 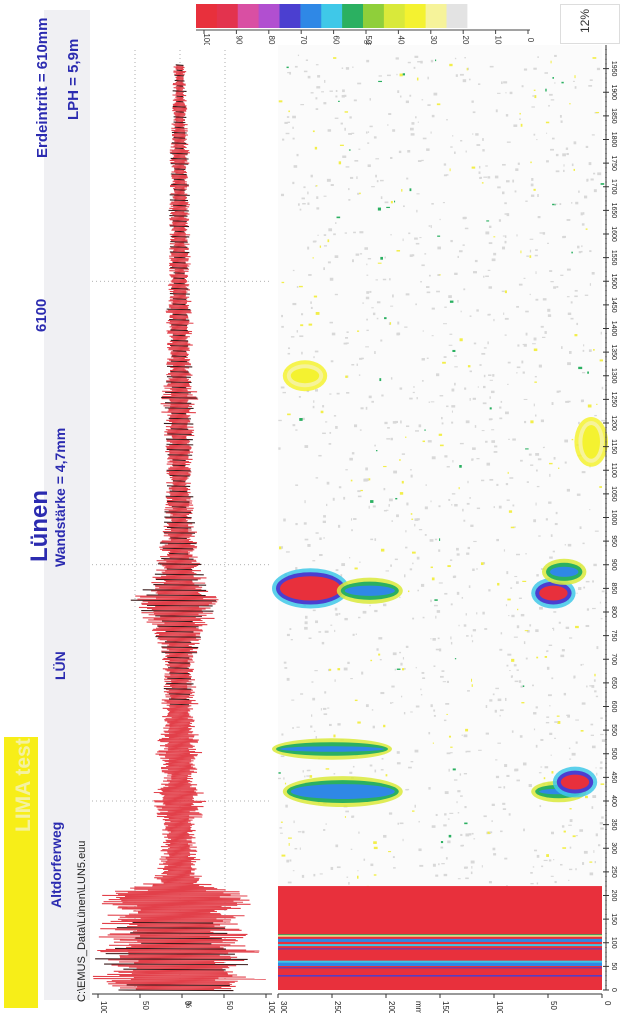 What do you see at coordinates (613, 305) in the screenshot?
I see `x-tick-label: 1450` at bounding box center [613, 305].